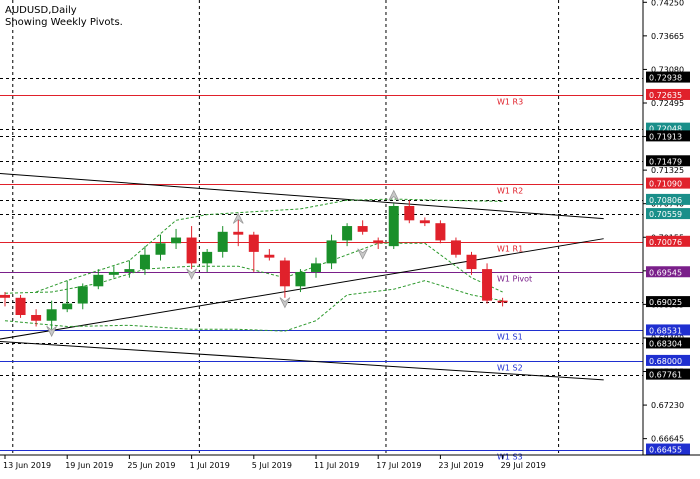 The width and height of the screenshot is (700, 479). I want to click on time-tick-label: 23 Jul 2019, so click(460, 465).